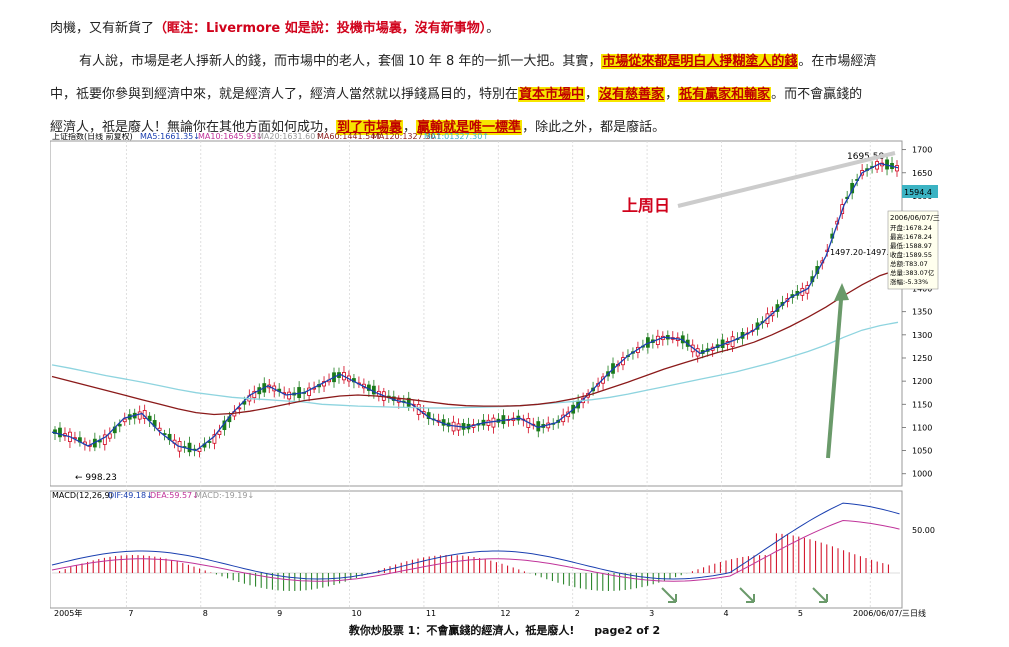 This screenshot has height=647, width=1009. I want to click on macd-level-label: 50.00, so click(923, 530).